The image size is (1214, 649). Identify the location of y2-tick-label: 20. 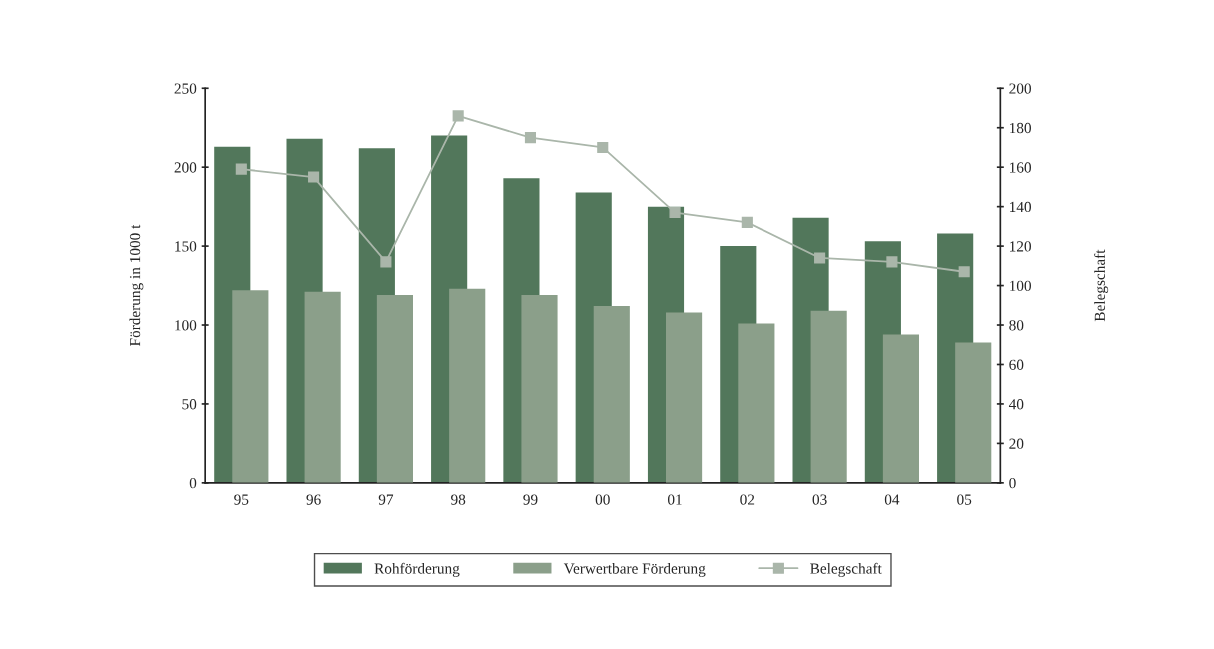
(1016, 443).